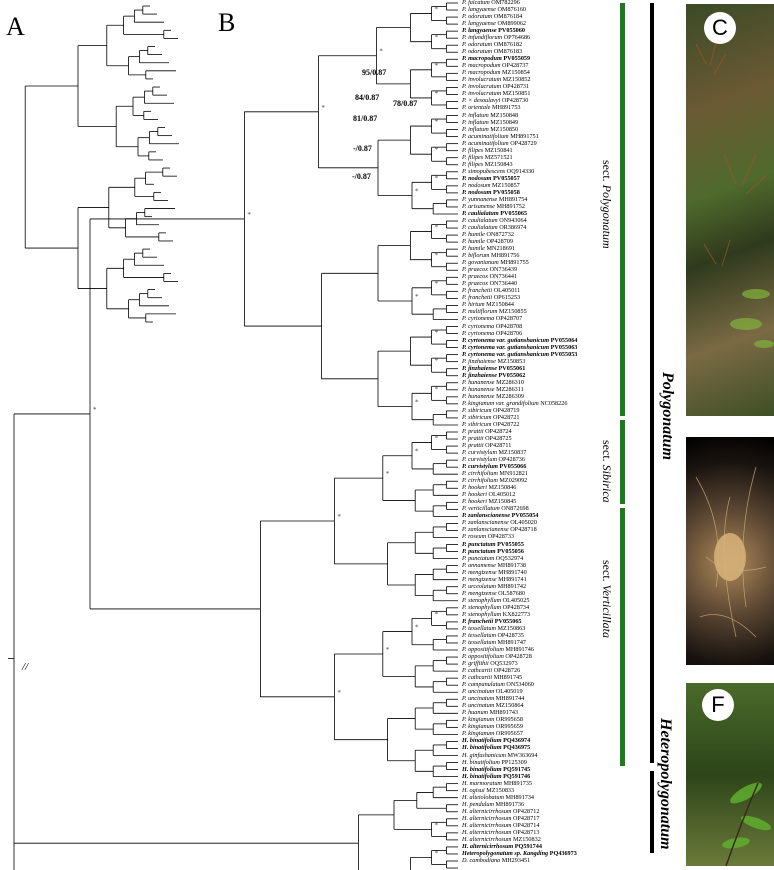  I want to click on leaf-accession: ON736440, so click(503, 284).